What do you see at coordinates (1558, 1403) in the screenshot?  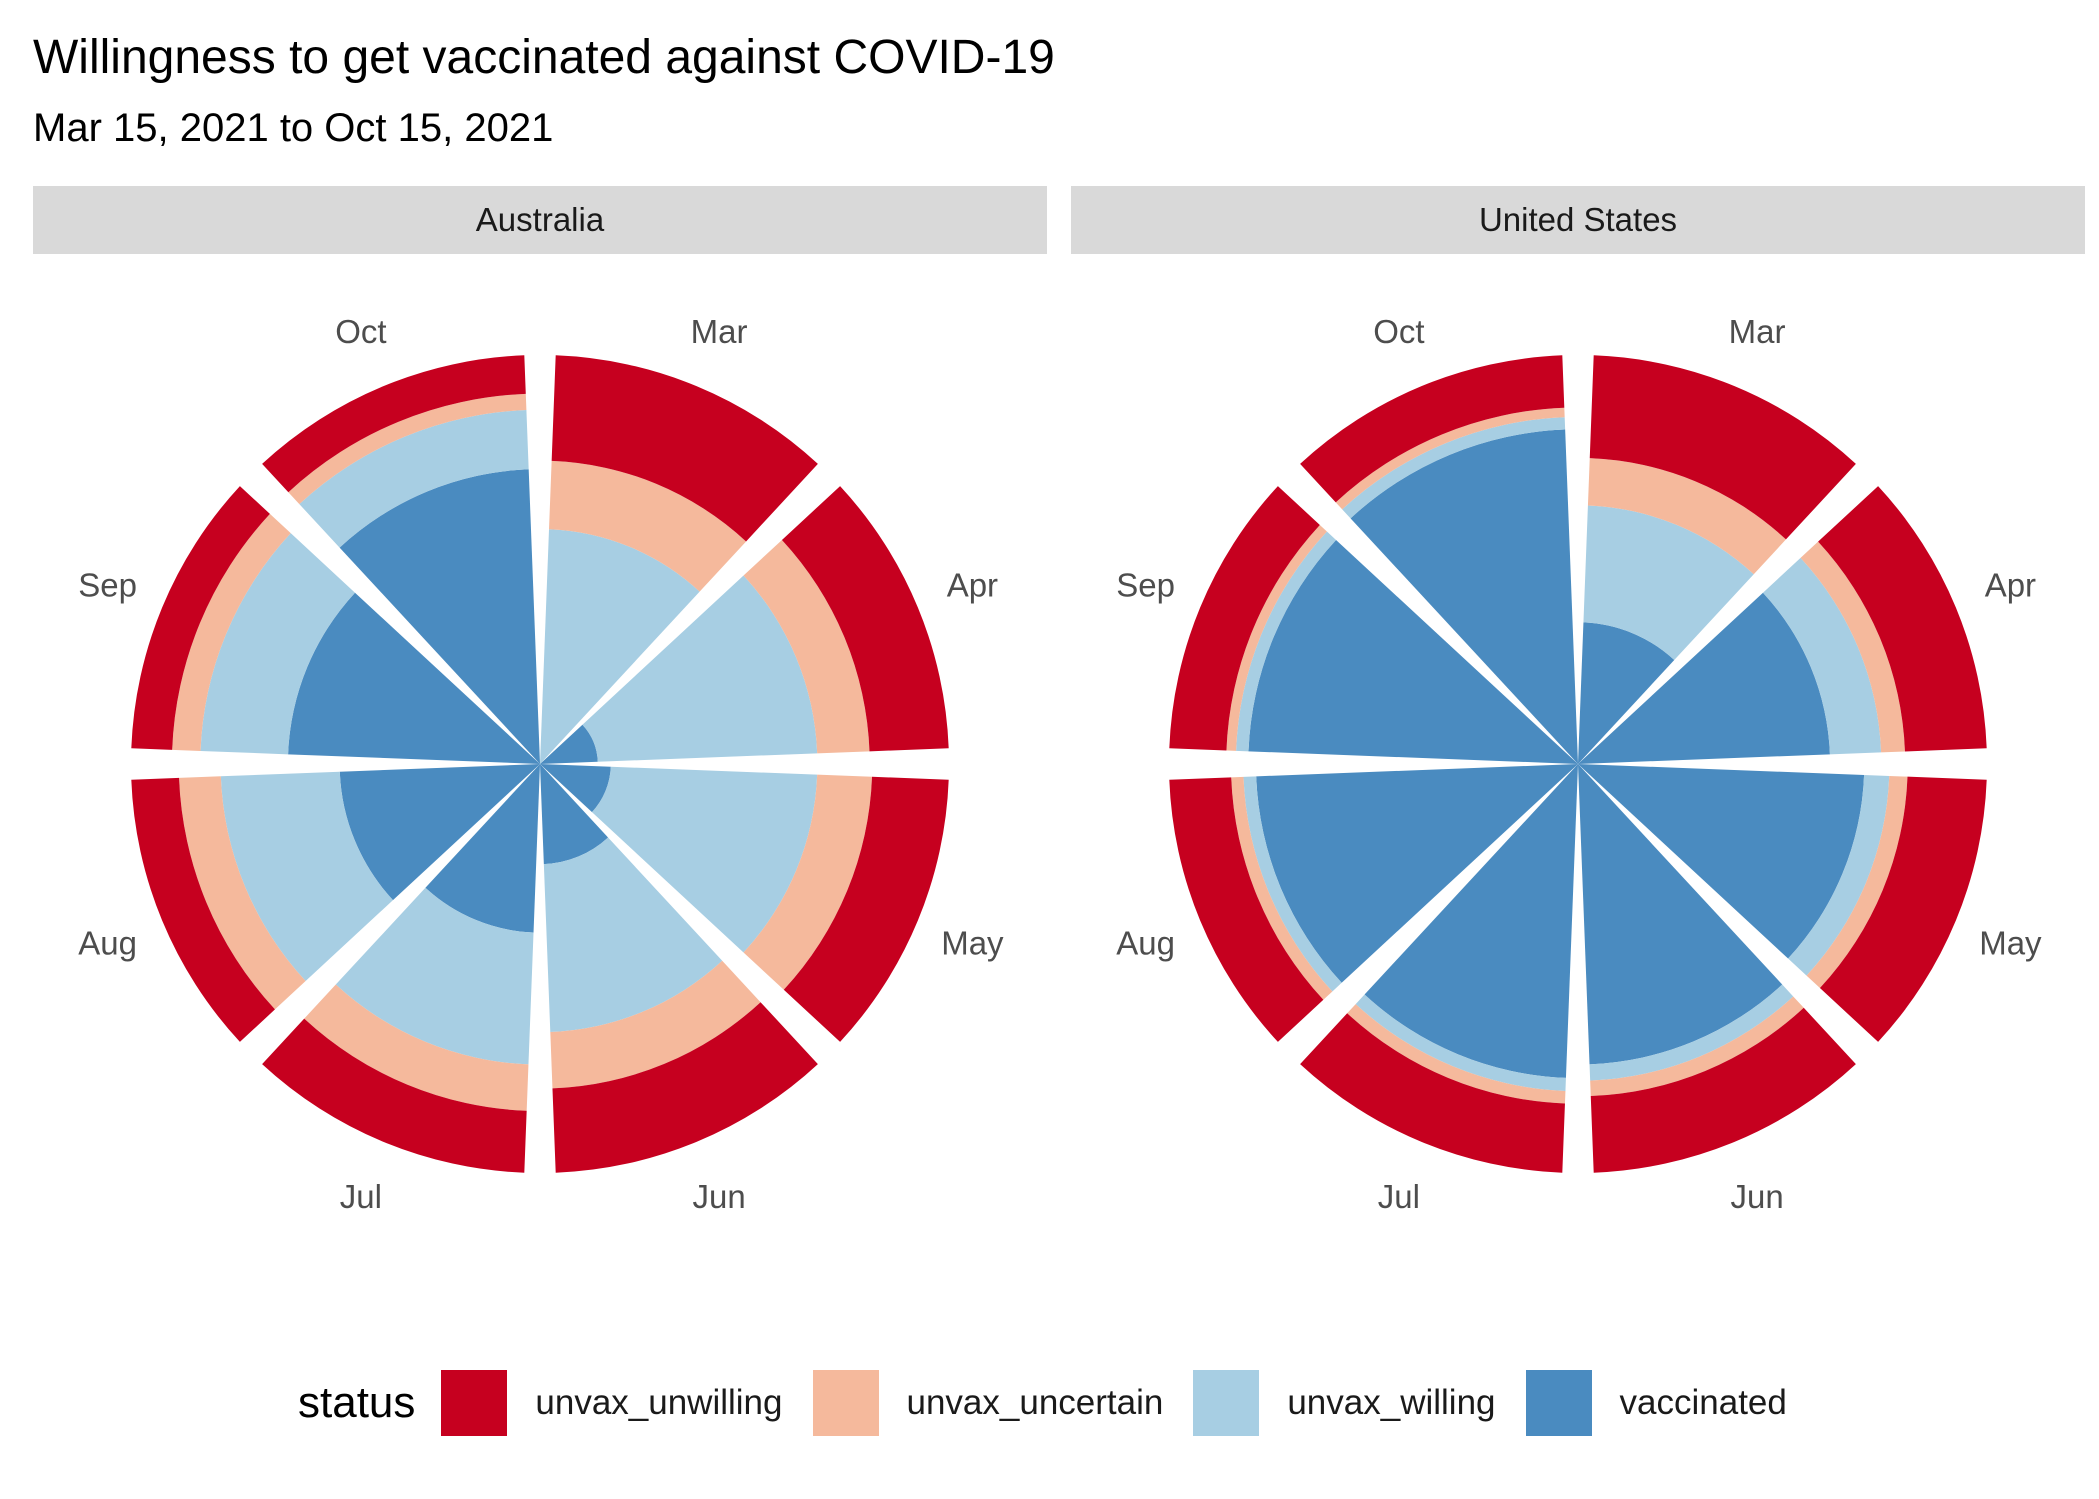 I see `legend-swatch-vaccinated` at bounding box center [1558, 1403].